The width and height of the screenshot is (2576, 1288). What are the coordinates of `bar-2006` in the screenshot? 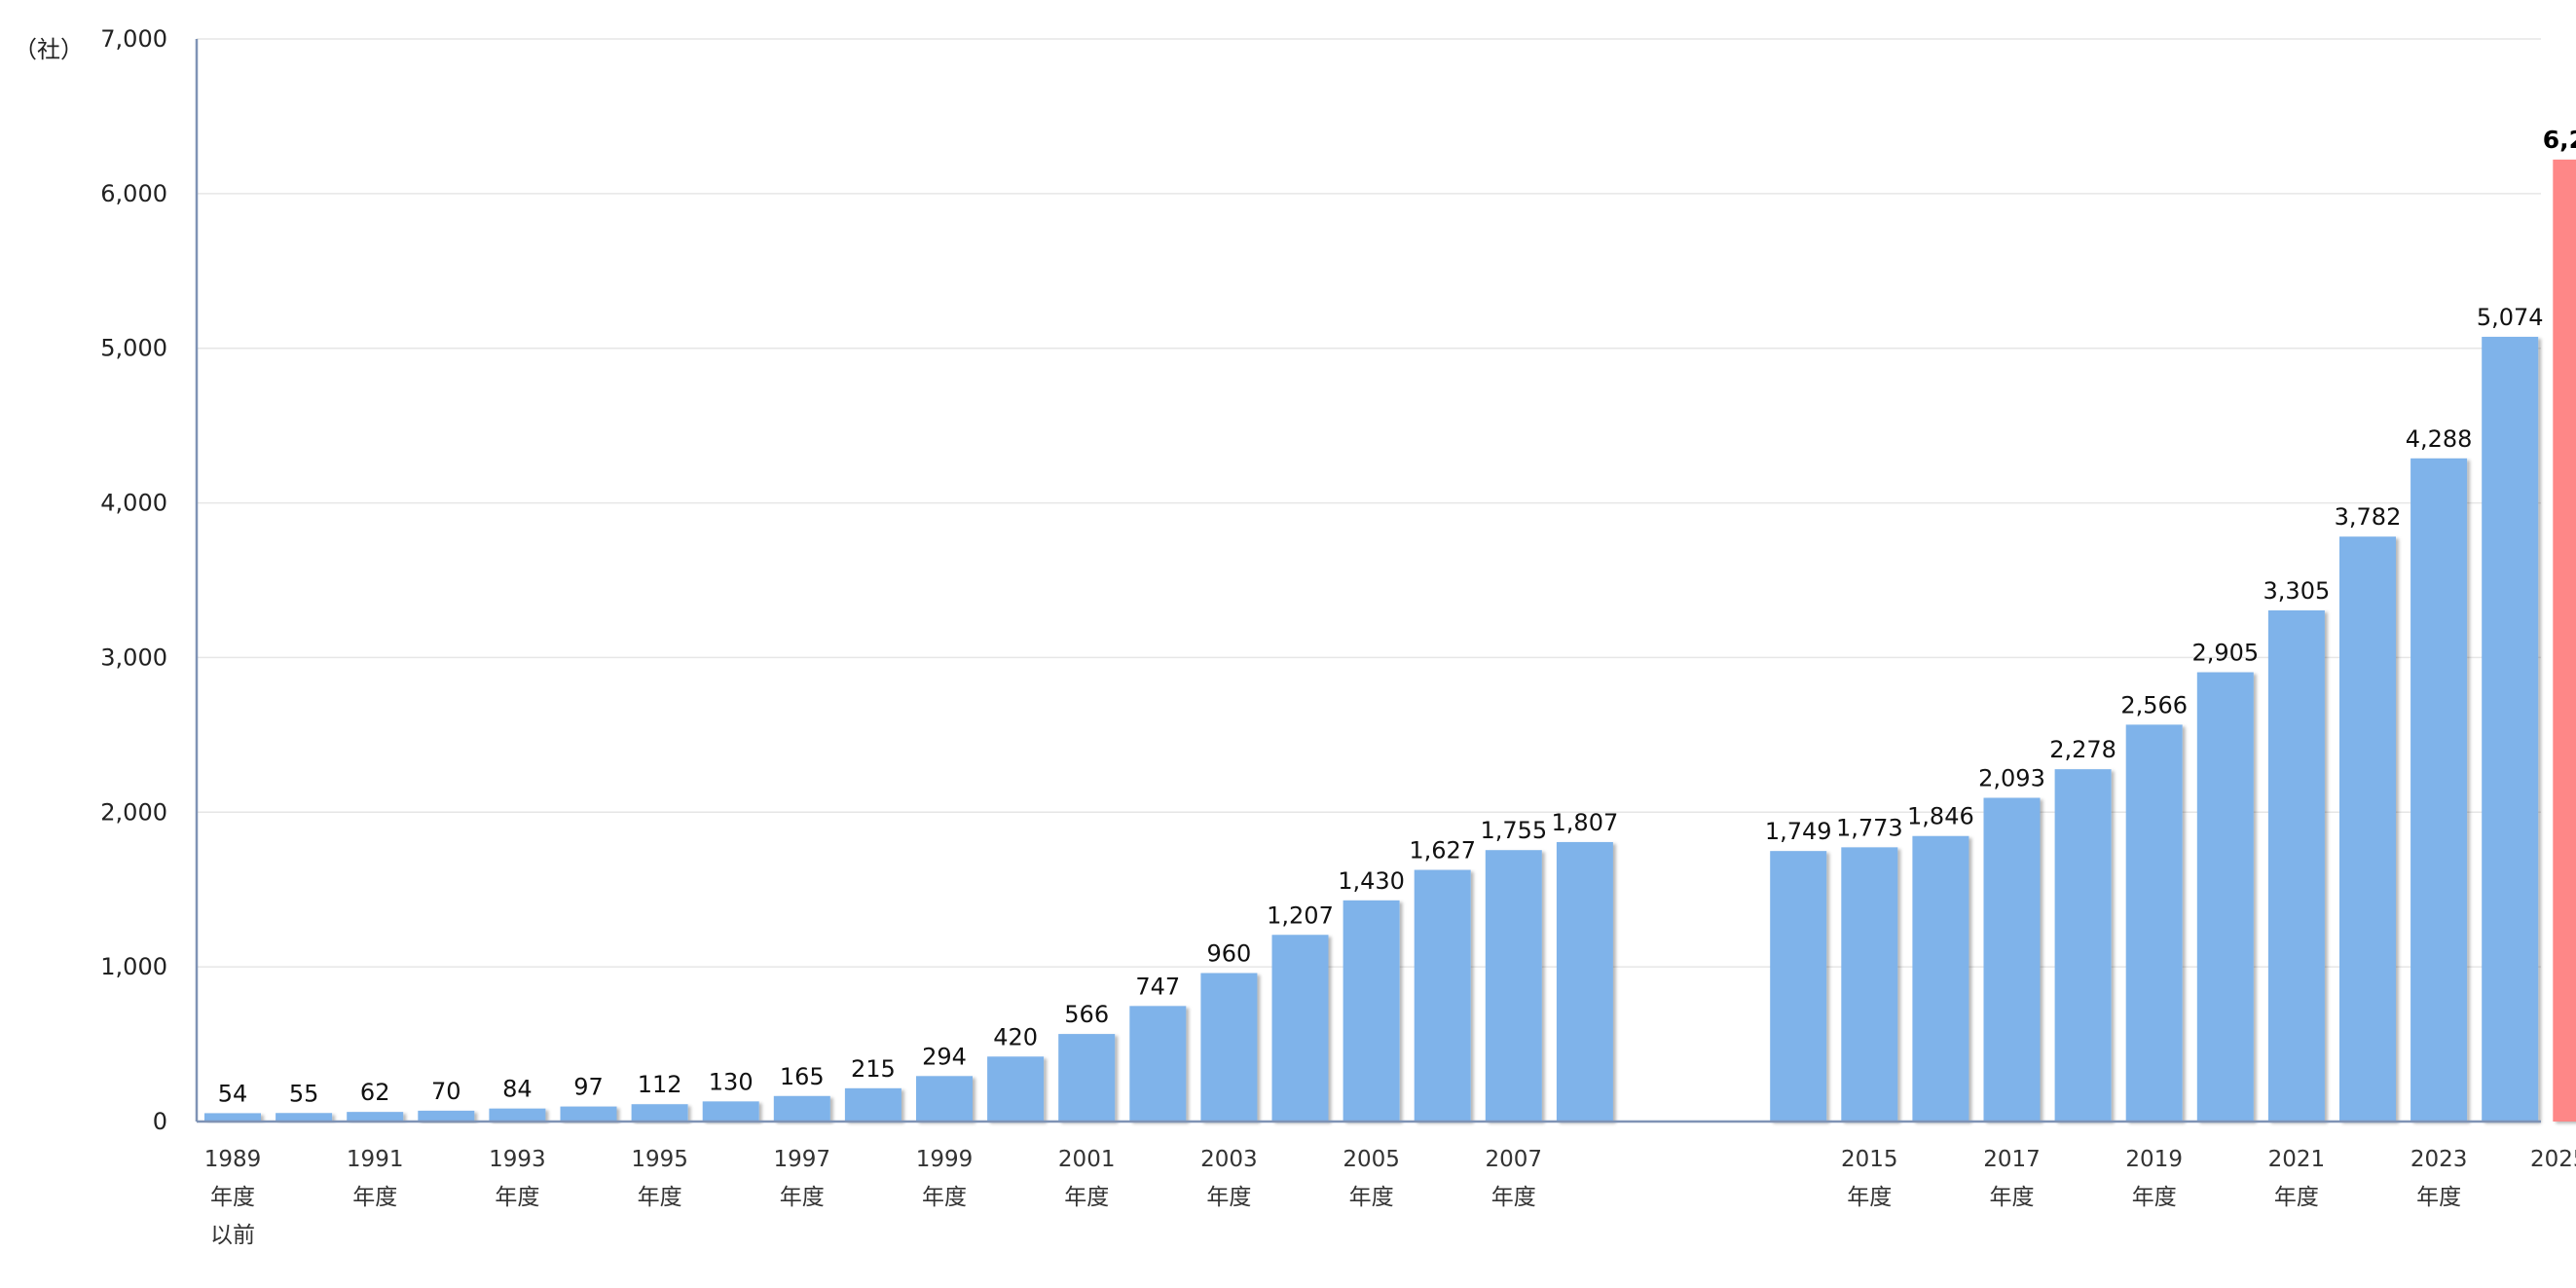 It's located at (1442, 995).